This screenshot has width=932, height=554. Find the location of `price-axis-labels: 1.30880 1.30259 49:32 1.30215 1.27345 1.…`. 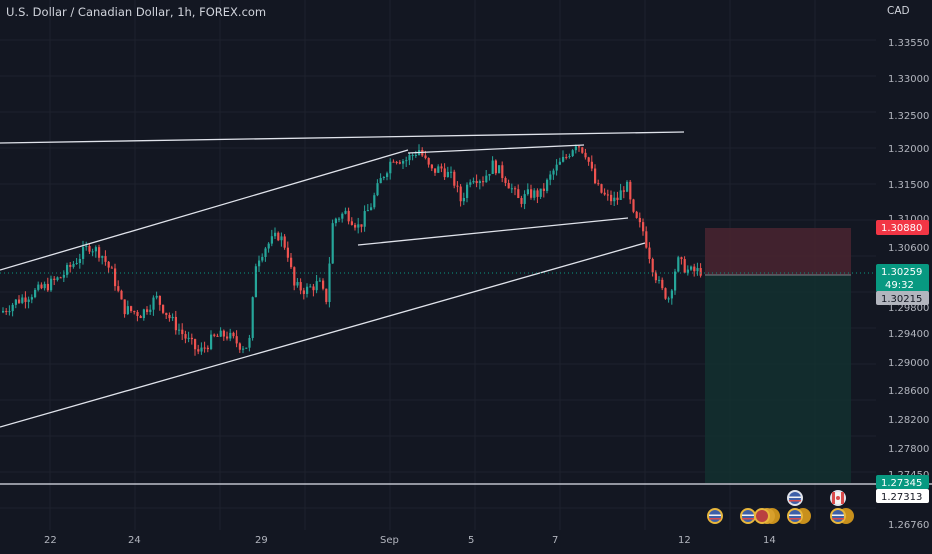

price-axis-labels: 1.30880 1.30259 49:32 1.30215 1.27345 1.… is located at coordinates (902, 361).